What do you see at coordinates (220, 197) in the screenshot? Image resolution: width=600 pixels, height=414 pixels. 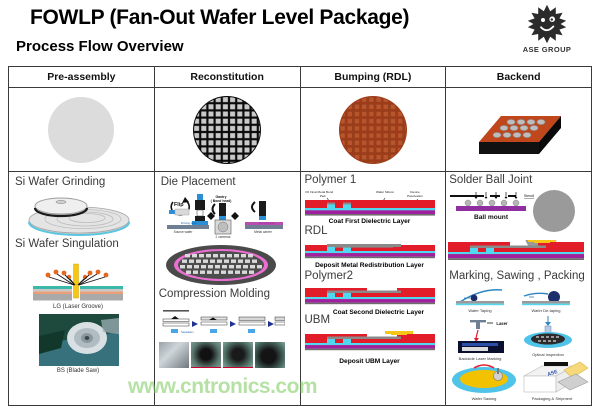 I see `svg-text: Gantry` at bounding box center [220, 197].